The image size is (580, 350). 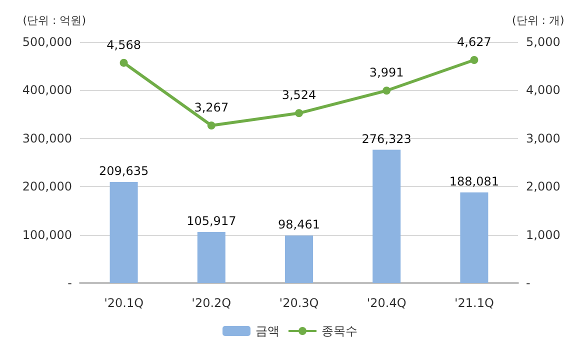 I want to click on x-tick-label: '21.1Q, so click(x=474, y=303).